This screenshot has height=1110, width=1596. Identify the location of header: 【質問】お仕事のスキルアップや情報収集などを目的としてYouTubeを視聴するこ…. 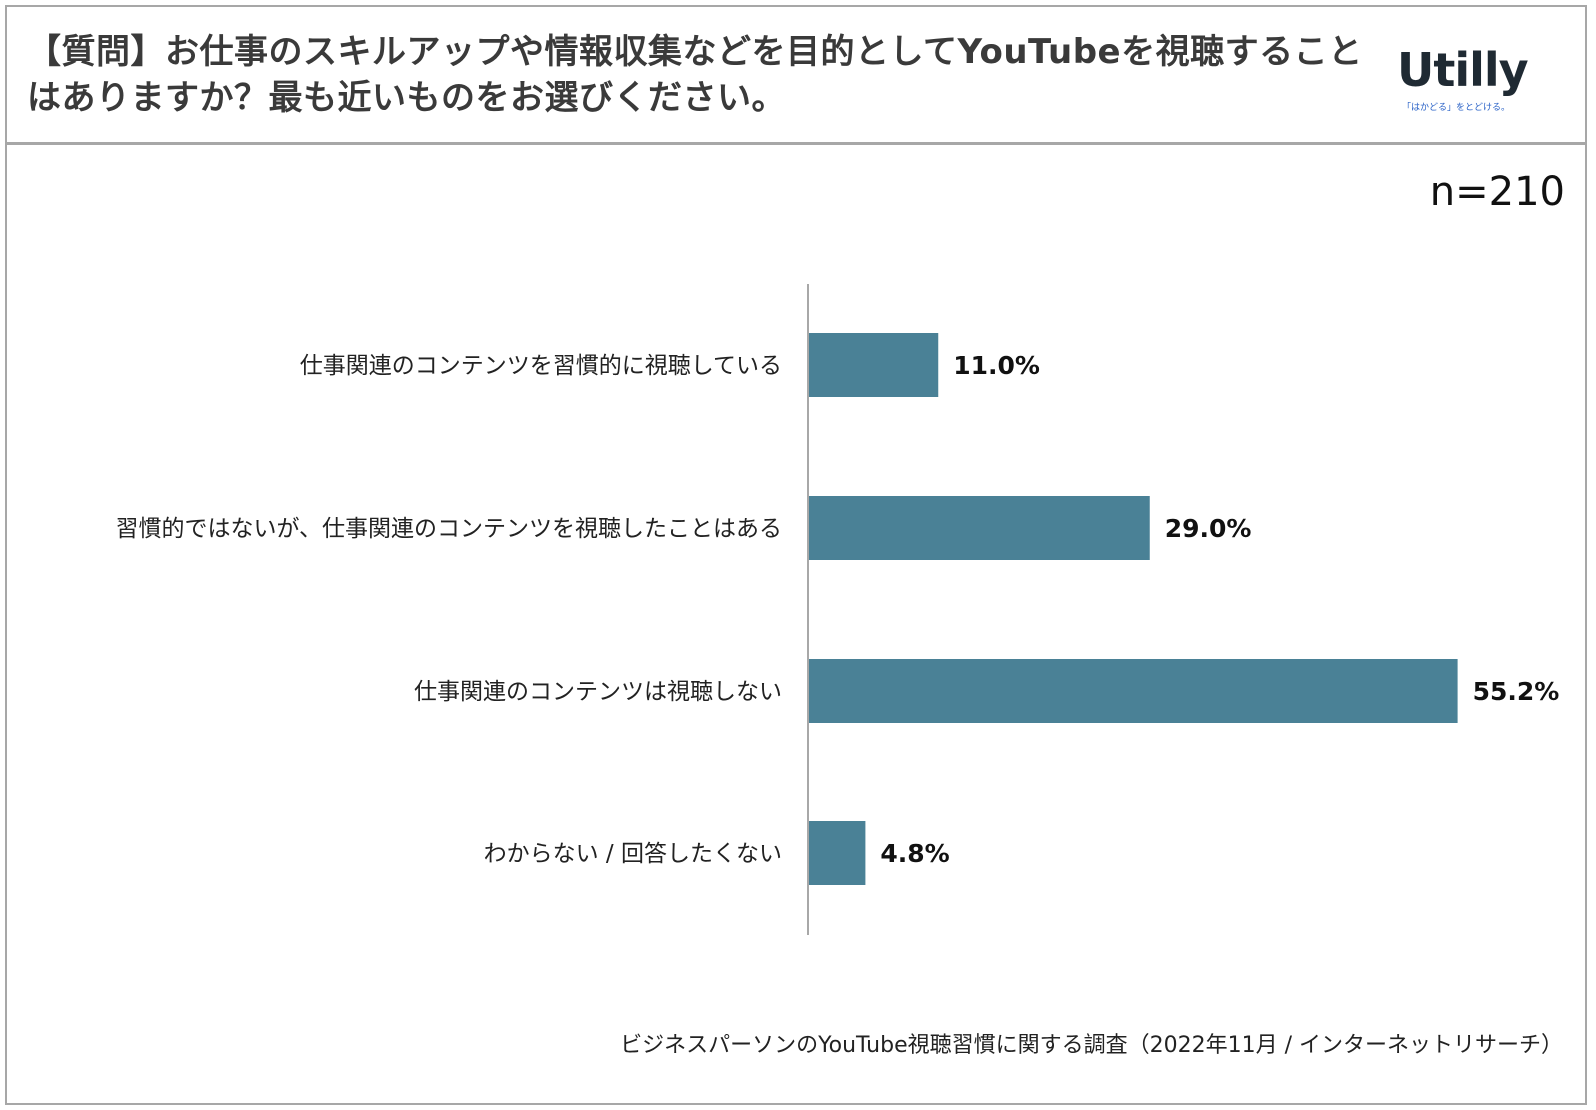
(796, 76).